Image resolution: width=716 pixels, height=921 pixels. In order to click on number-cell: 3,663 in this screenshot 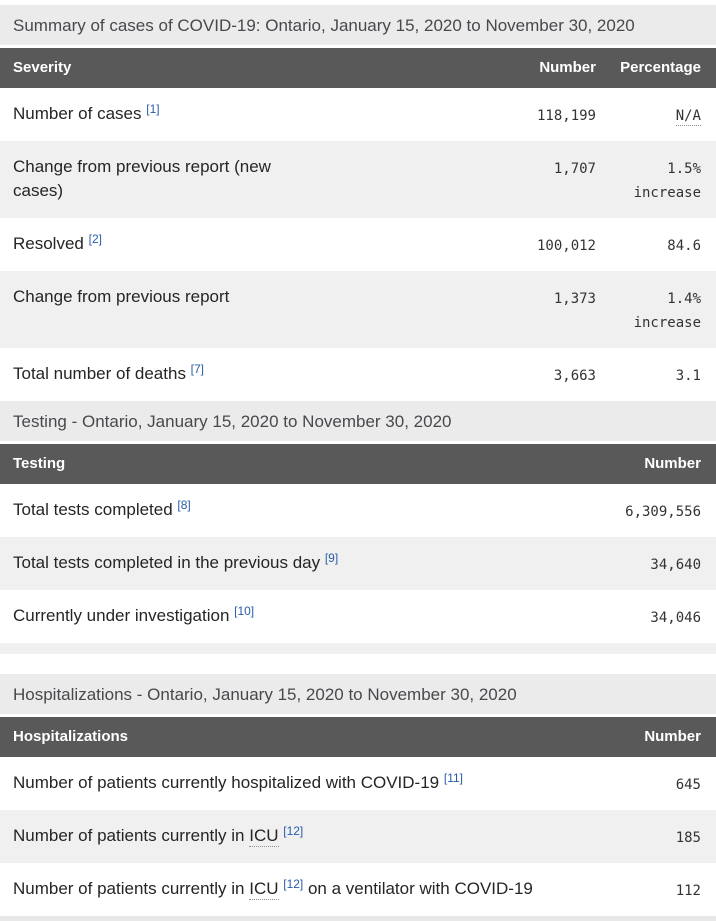, I will do `click(574, 376)`.